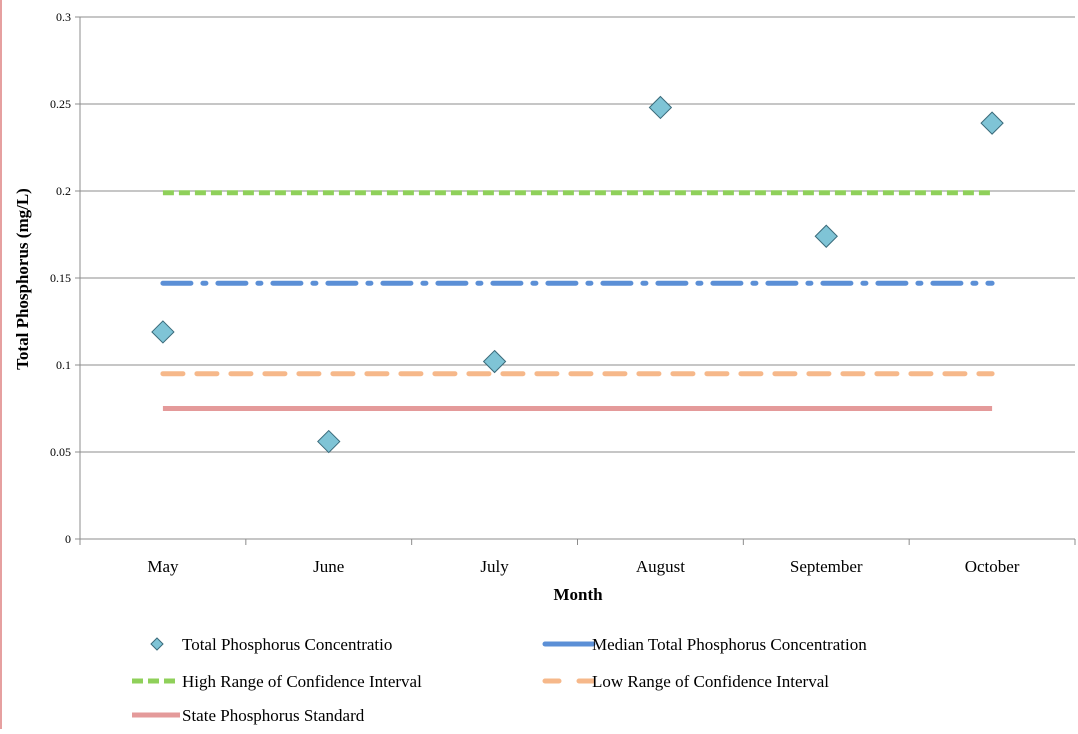 The width and height of the screenshot is (1078, 734). Describe the element at coordinates (22, 279) in the screenshot. I see `y-axis-title: Total Phosphorus (mg/L)` at that location.